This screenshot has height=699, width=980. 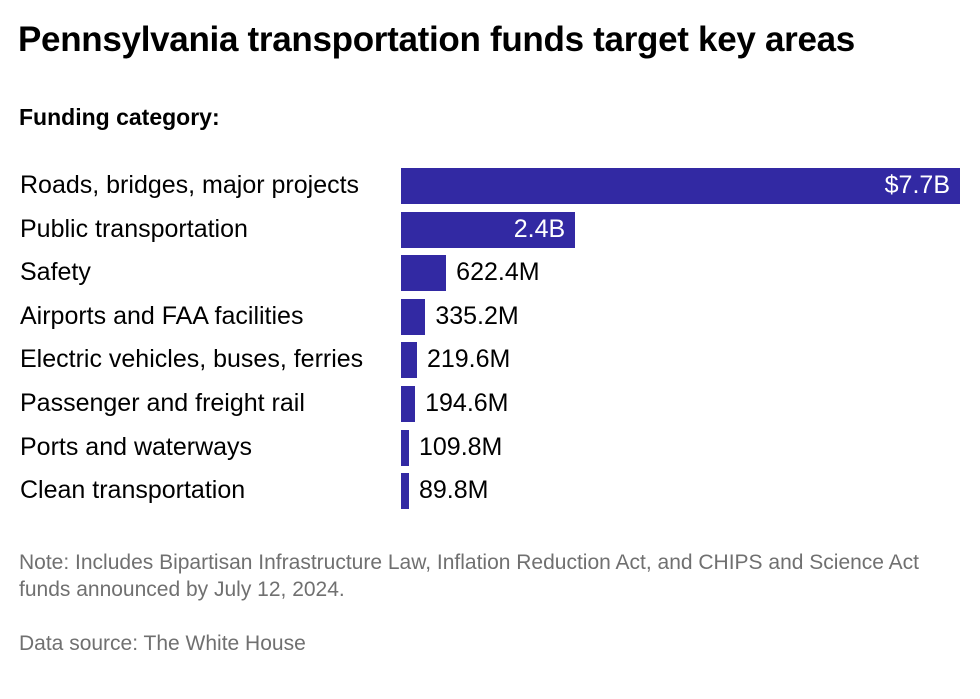 I want to click on value-label: 335.2M, so click(x=477, y=315).